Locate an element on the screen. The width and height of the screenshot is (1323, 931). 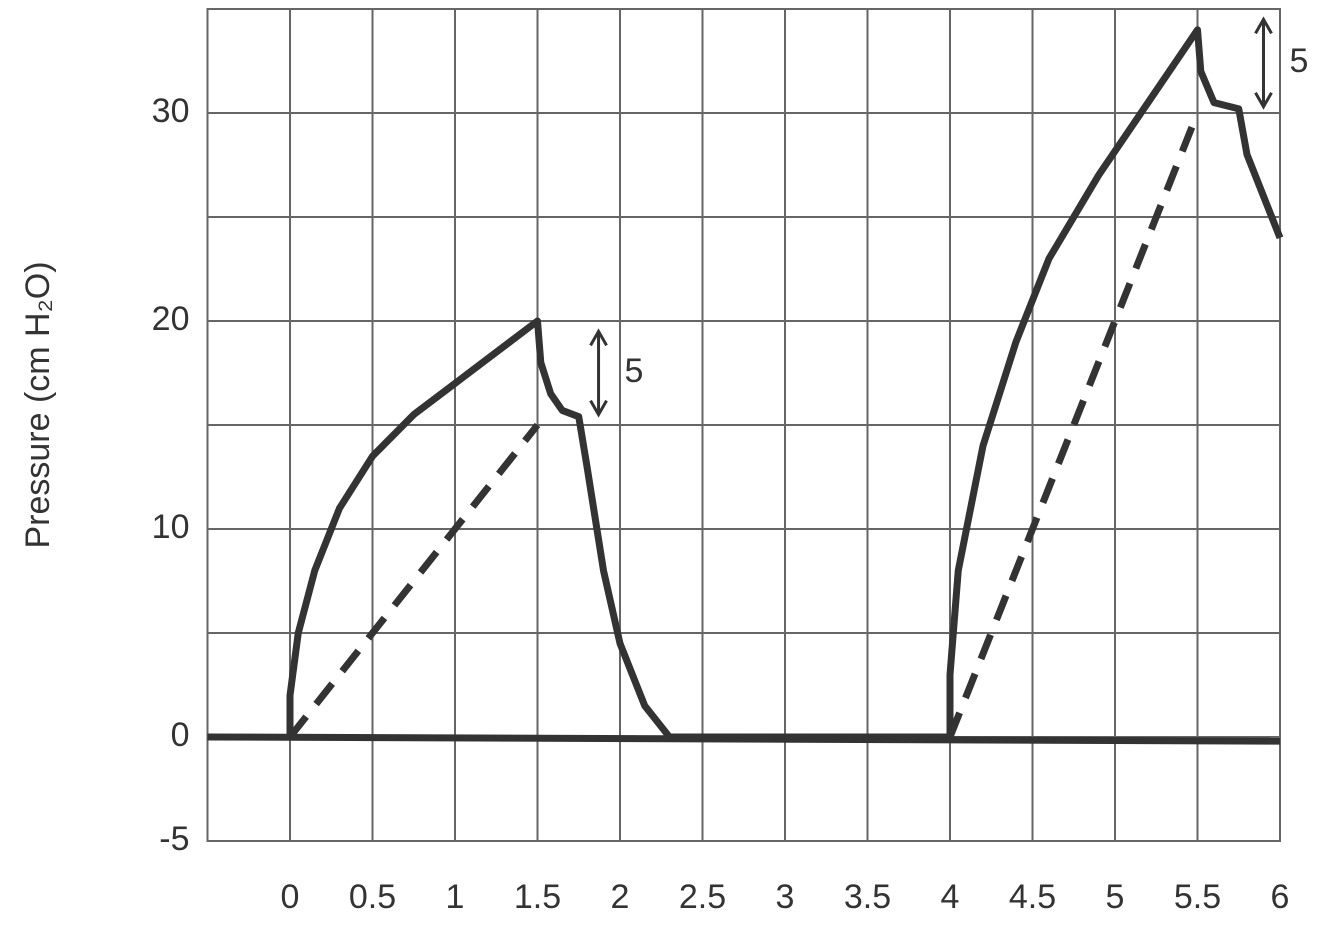
y-tick-label: 30 is located at coordinates (171, 111).